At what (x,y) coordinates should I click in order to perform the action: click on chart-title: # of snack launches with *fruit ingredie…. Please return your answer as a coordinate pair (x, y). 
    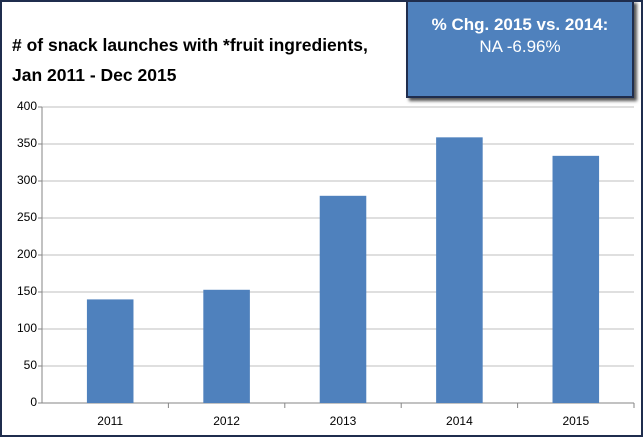
    Looking at the image, I should click on (190, 60).